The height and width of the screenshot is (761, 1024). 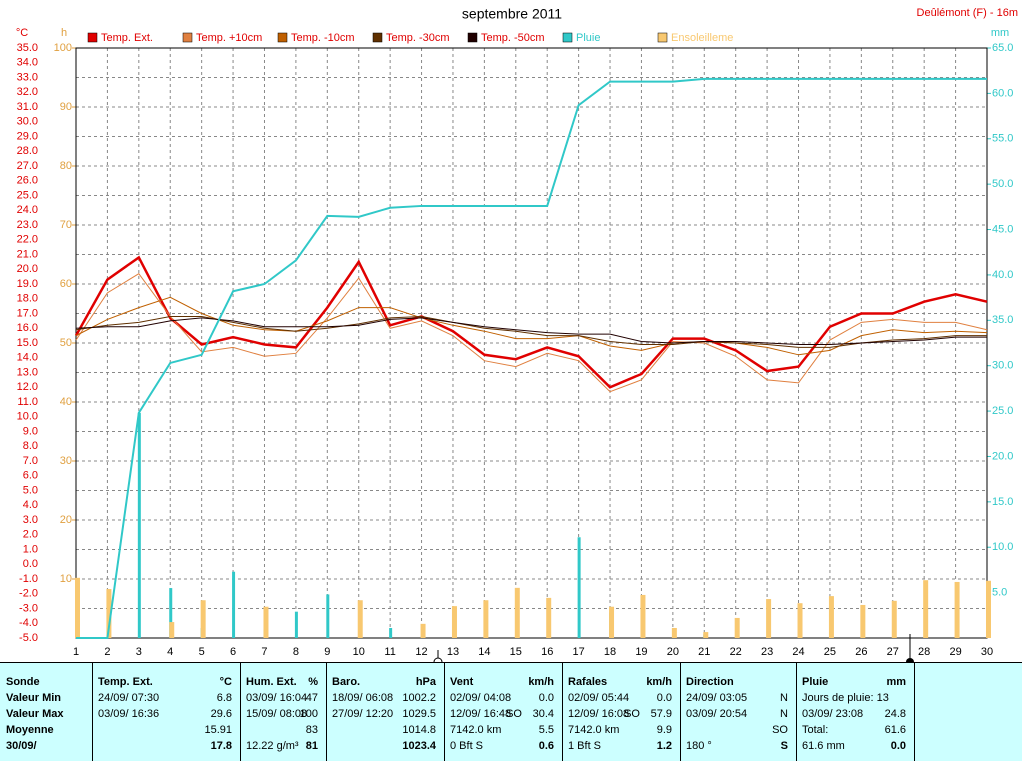 I want to click on y-tick-label: 9.0, so click(x=30, y=431).